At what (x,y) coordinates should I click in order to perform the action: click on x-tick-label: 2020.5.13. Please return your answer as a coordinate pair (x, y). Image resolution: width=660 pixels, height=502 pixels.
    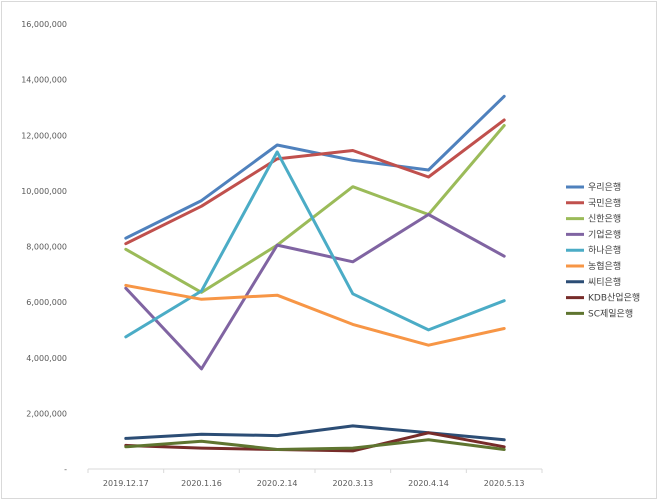
    Looking at the image, I should click on (504, 483).